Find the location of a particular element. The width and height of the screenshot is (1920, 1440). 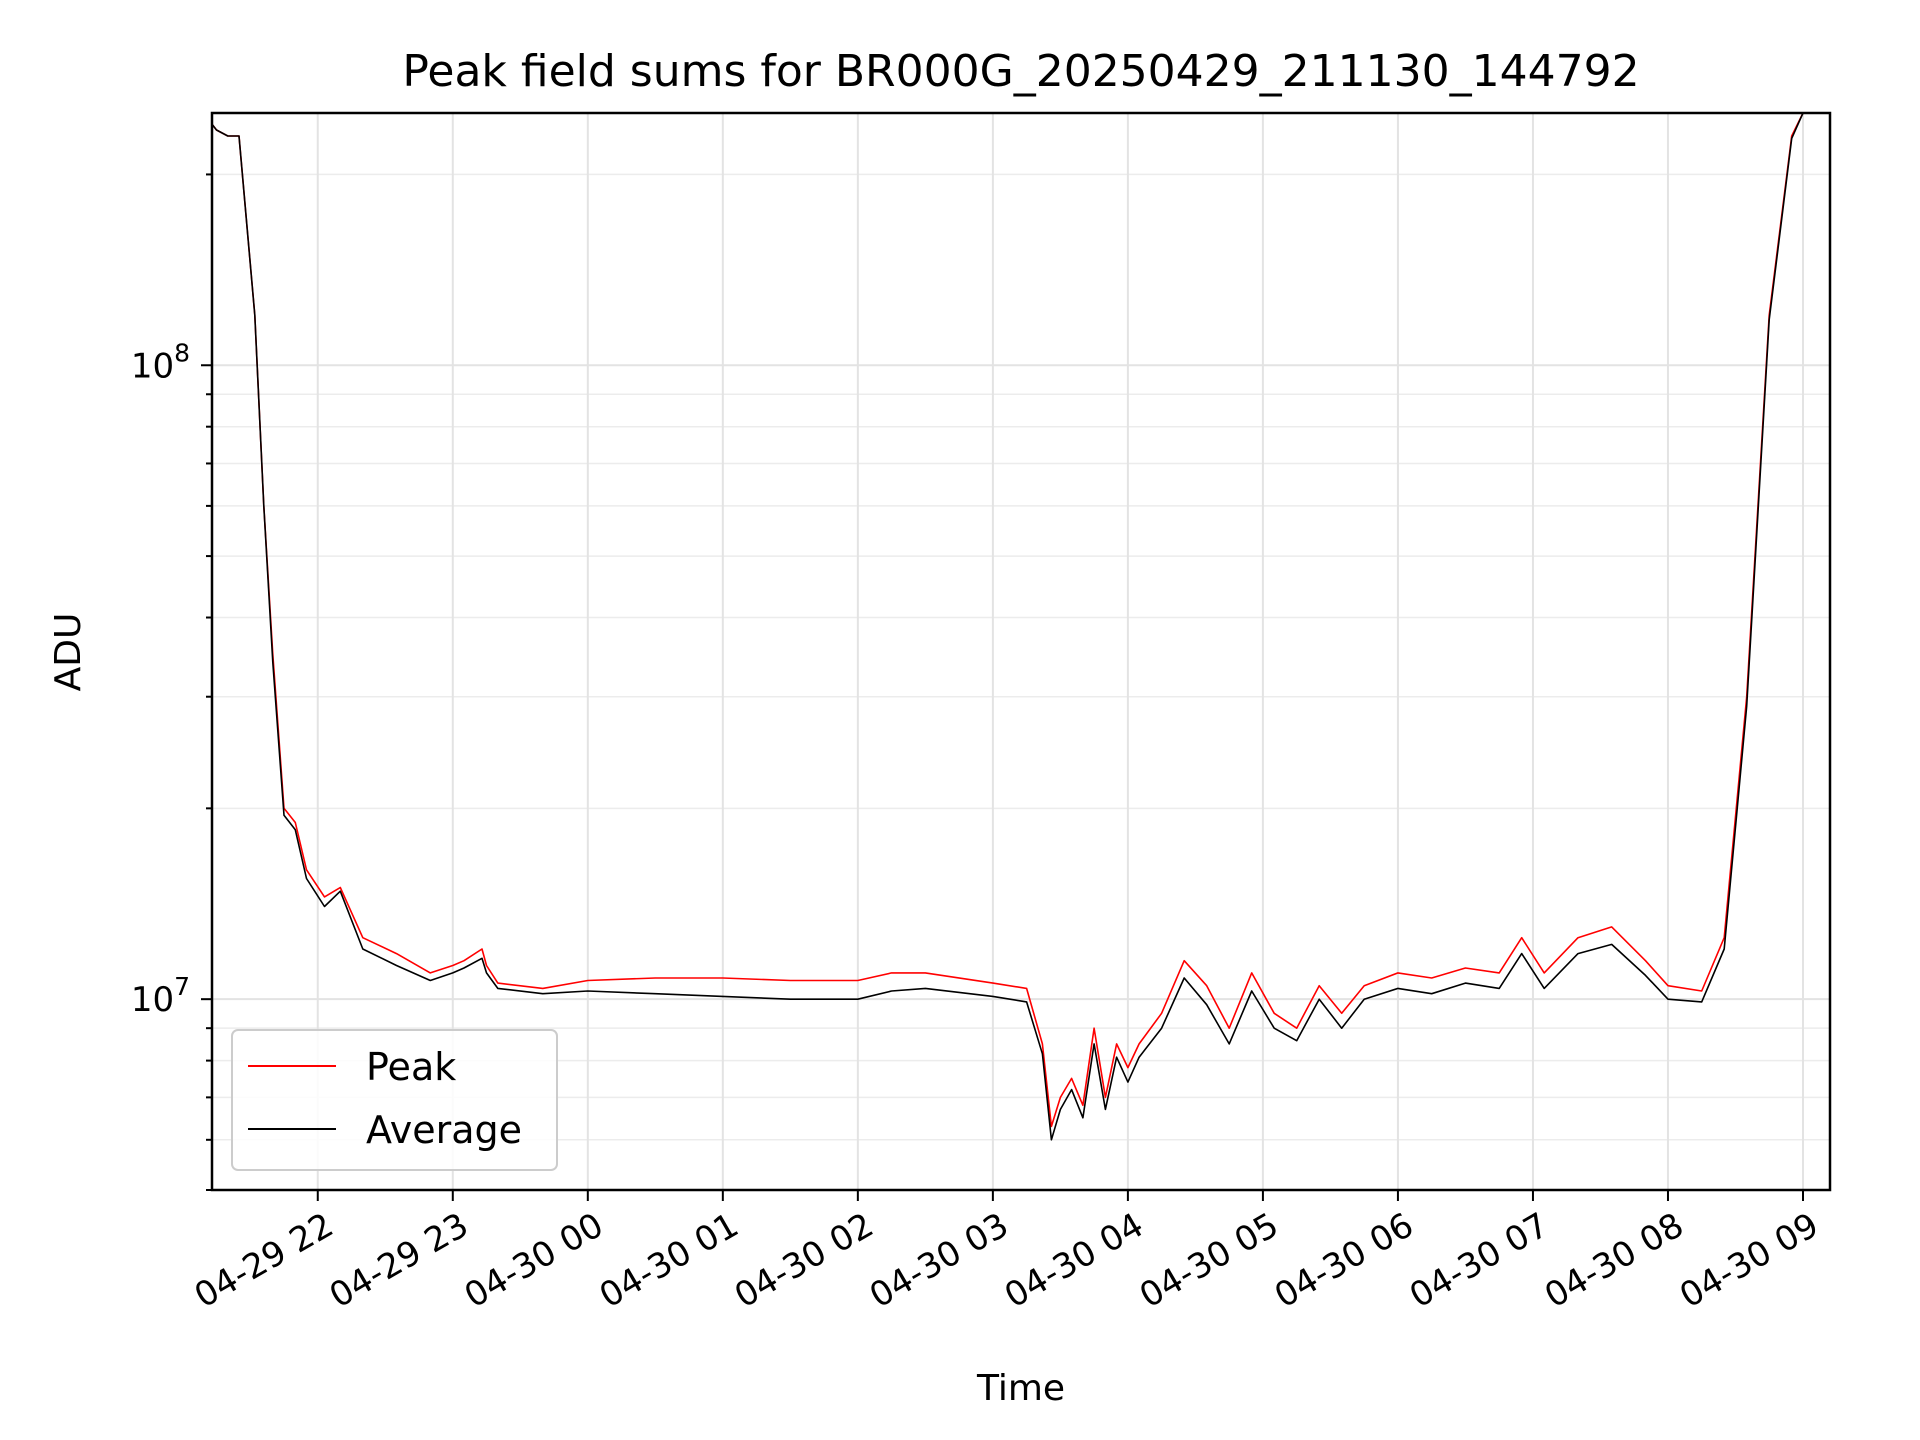

y-tick-label: 10⁷ is located at coordinates (160, 996).